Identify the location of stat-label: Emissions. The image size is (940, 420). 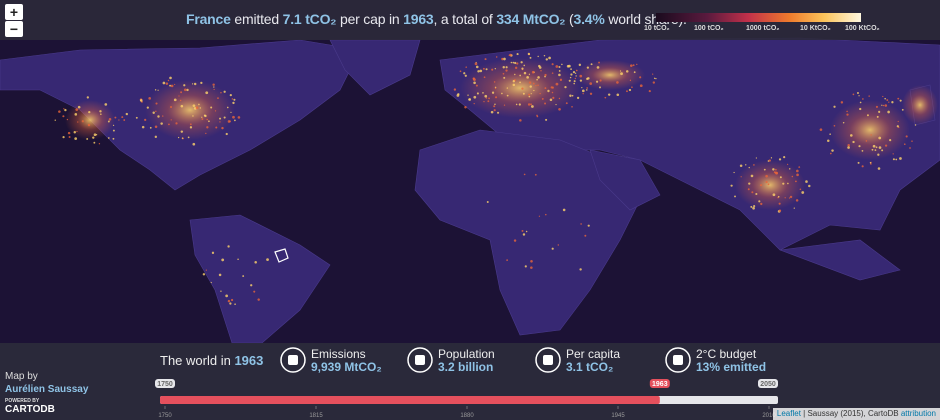
(338, 354).